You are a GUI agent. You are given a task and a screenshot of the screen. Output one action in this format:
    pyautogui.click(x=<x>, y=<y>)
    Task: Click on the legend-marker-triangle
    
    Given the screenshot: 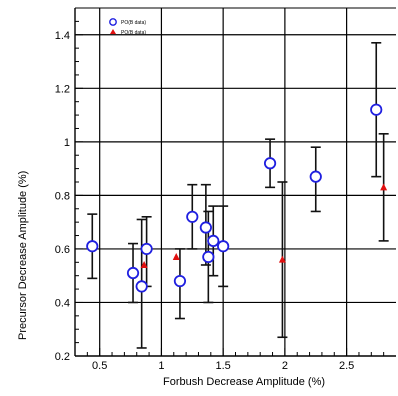 What is the action you would take?
    pyautogui.click(x=113, y=31)
    